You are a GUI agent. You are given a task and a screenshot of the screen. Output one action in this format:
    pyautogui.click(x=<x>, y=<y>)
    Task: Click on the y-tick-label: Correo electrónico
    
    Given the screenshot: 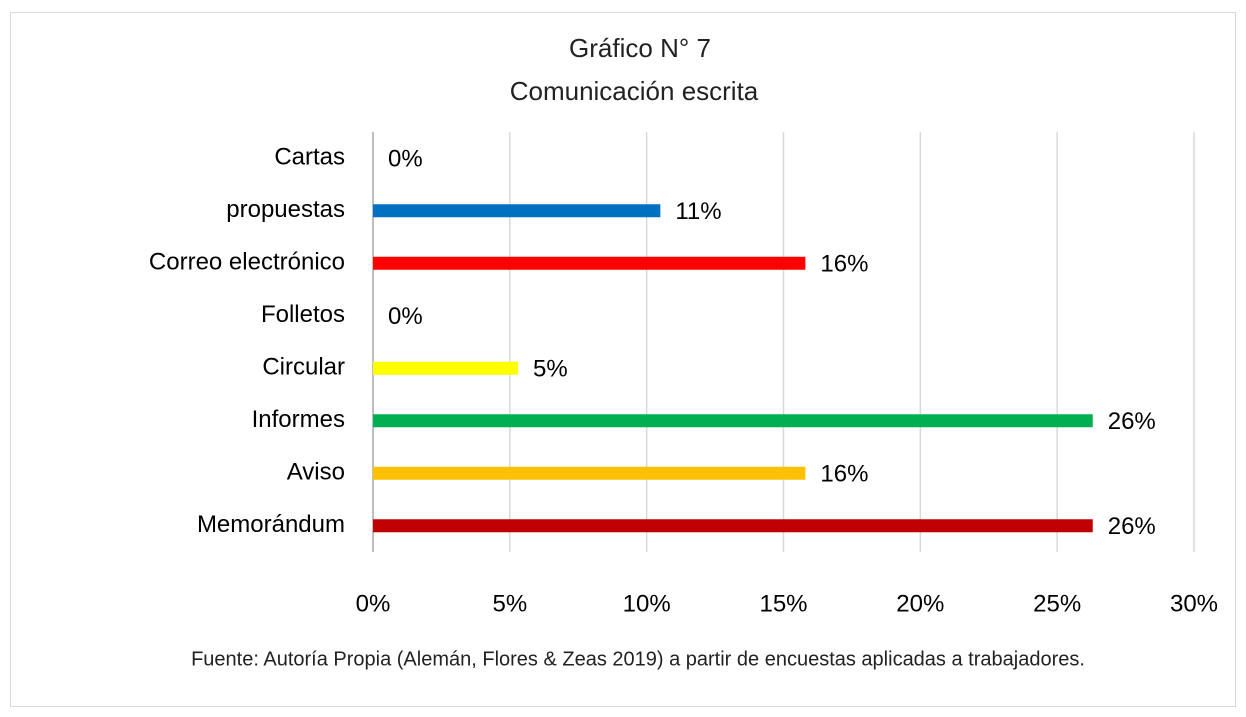 What is the action you would take?
    pyautogui.click(x=247, y=262)
    